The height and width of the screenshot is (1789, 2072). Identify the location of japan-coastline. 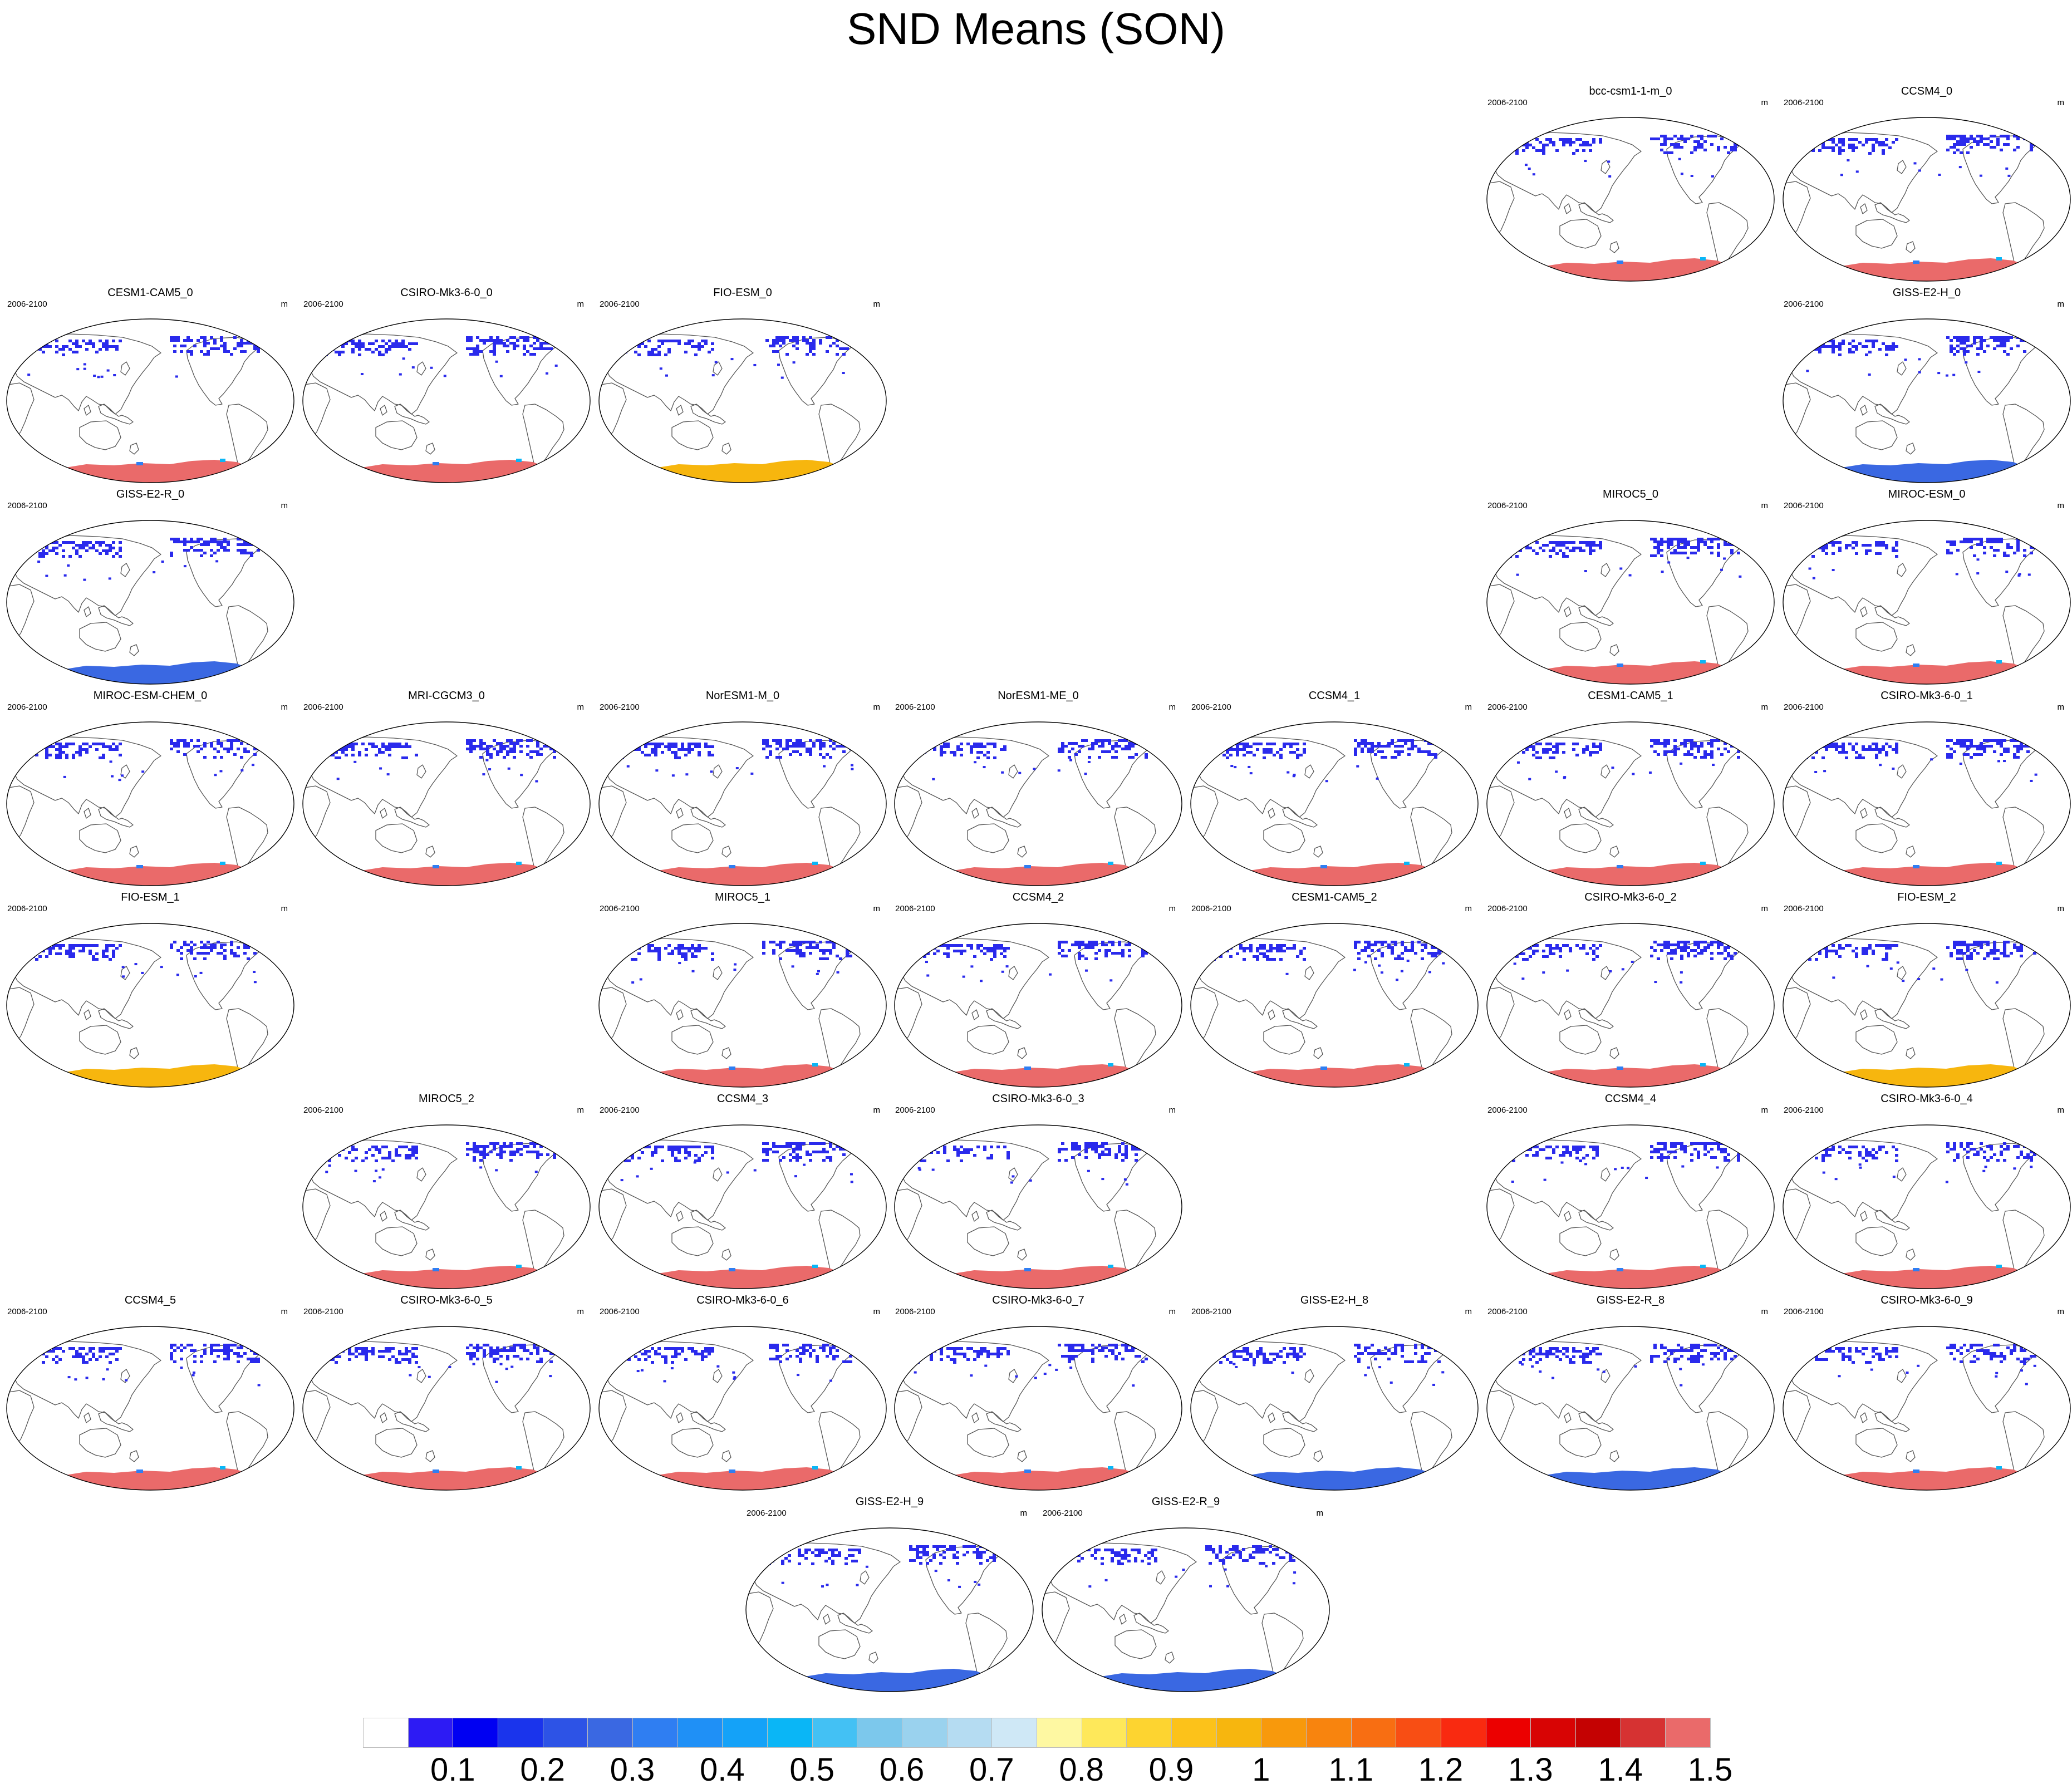
(1902, 368).